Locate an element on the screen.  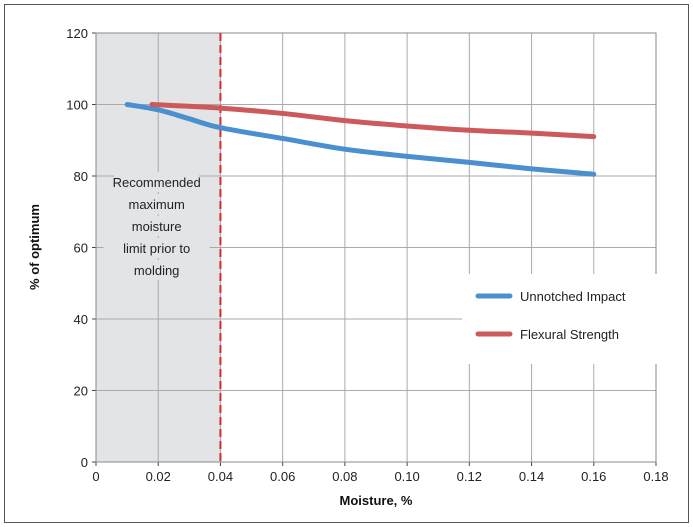
legend-box is located at coordinates (562, 319).